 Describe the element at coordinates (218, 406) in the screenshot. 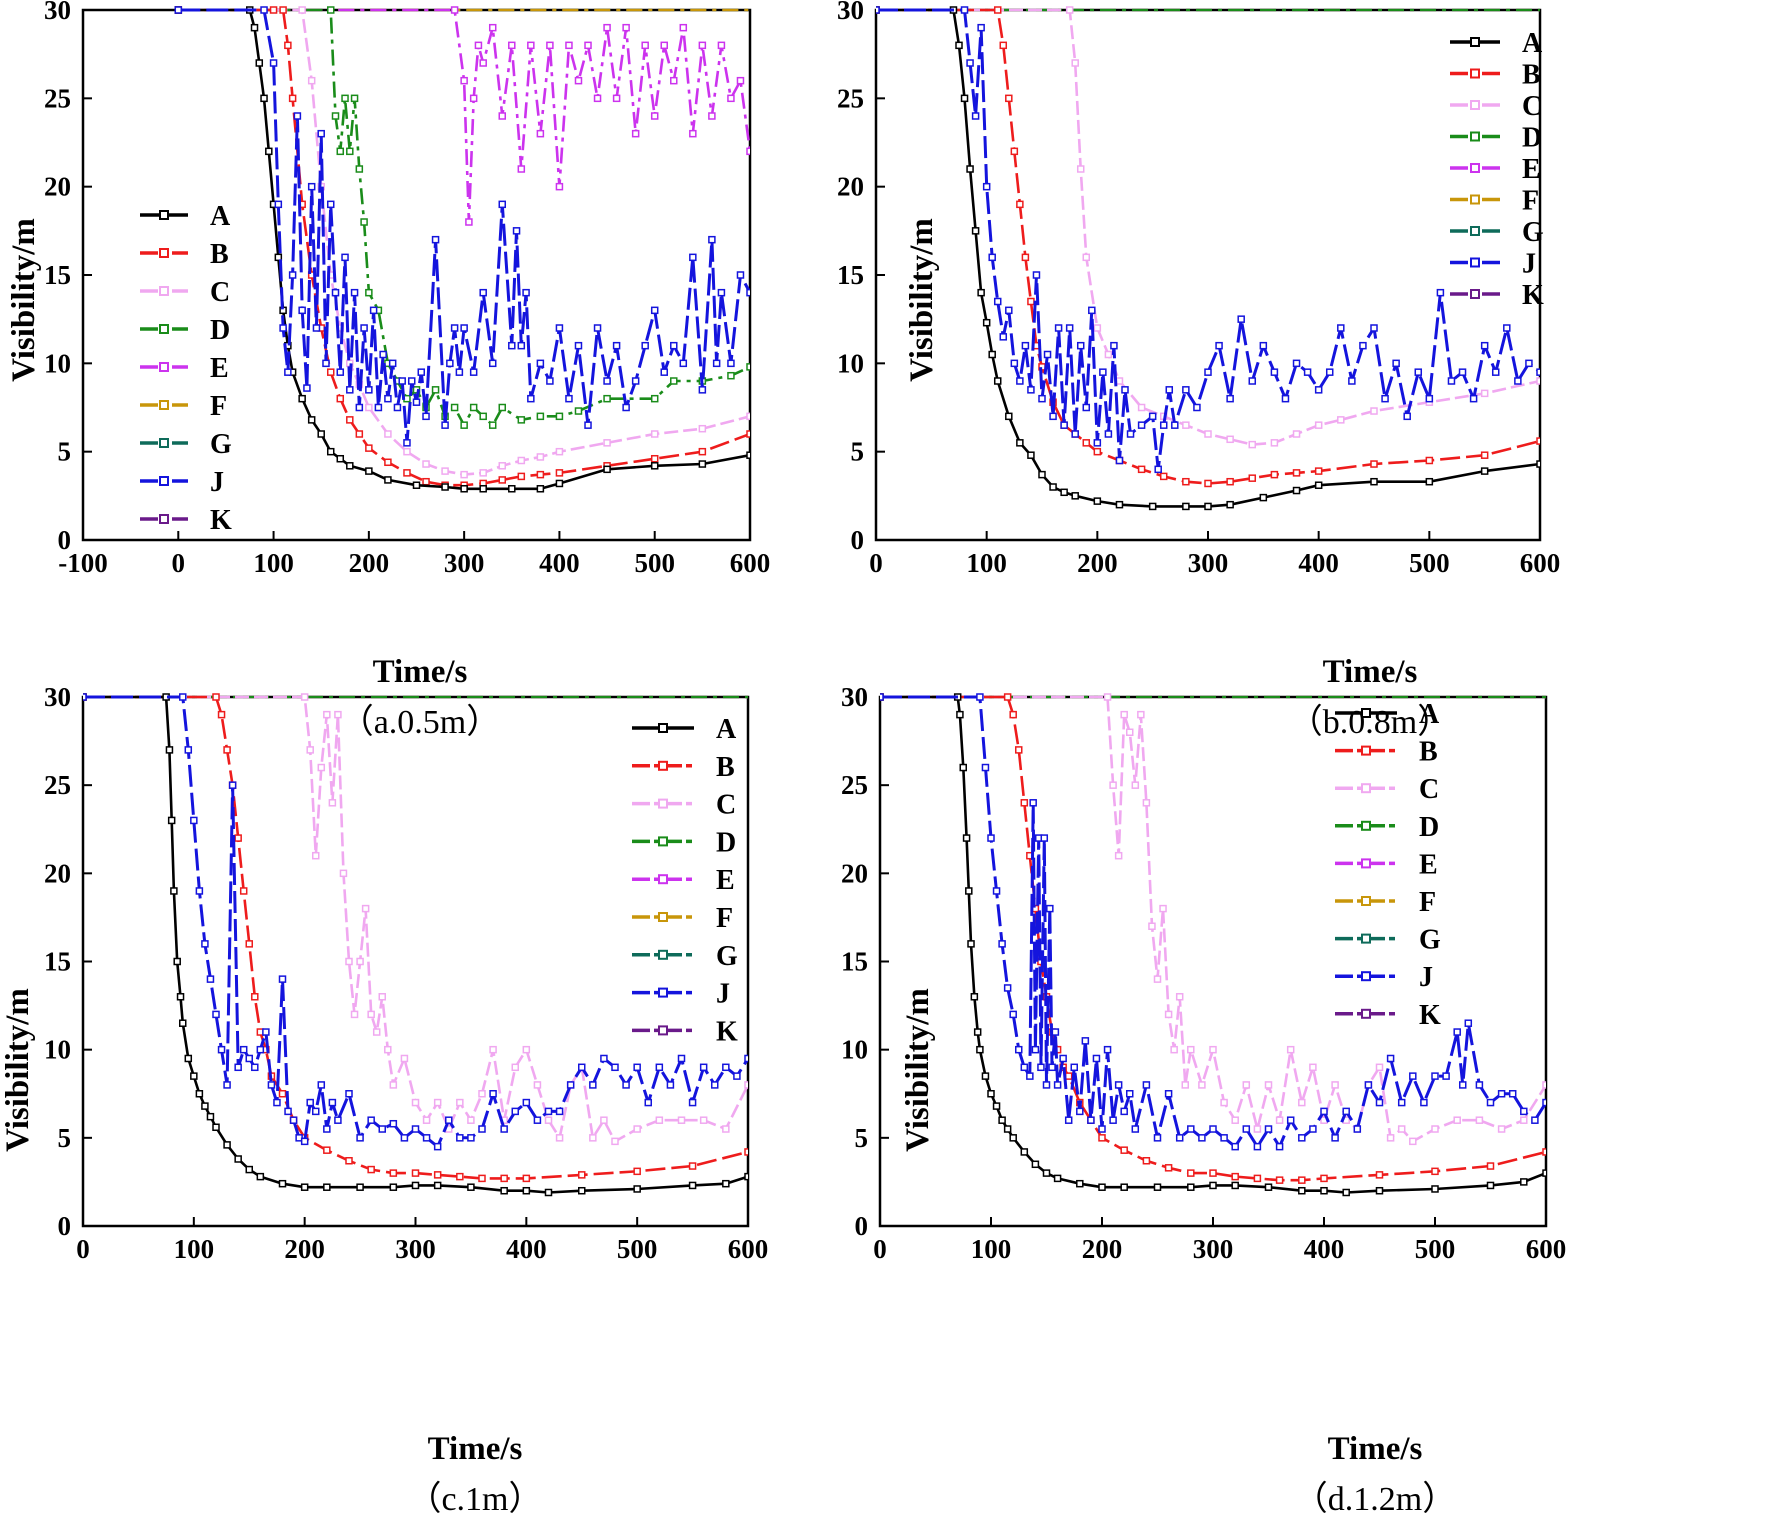

I see `legend-label-F: F` at that location.